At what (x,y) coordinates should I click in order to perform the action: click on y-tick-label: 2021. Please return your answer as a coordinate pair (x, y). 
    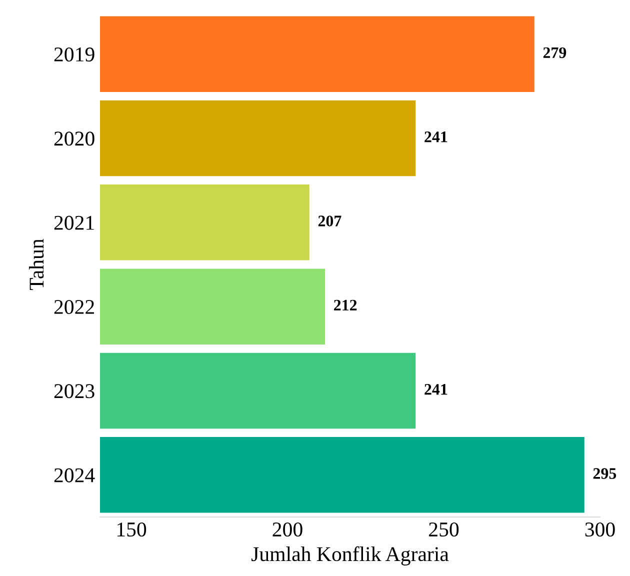
    Looking at the image, I should click on (74, 223).